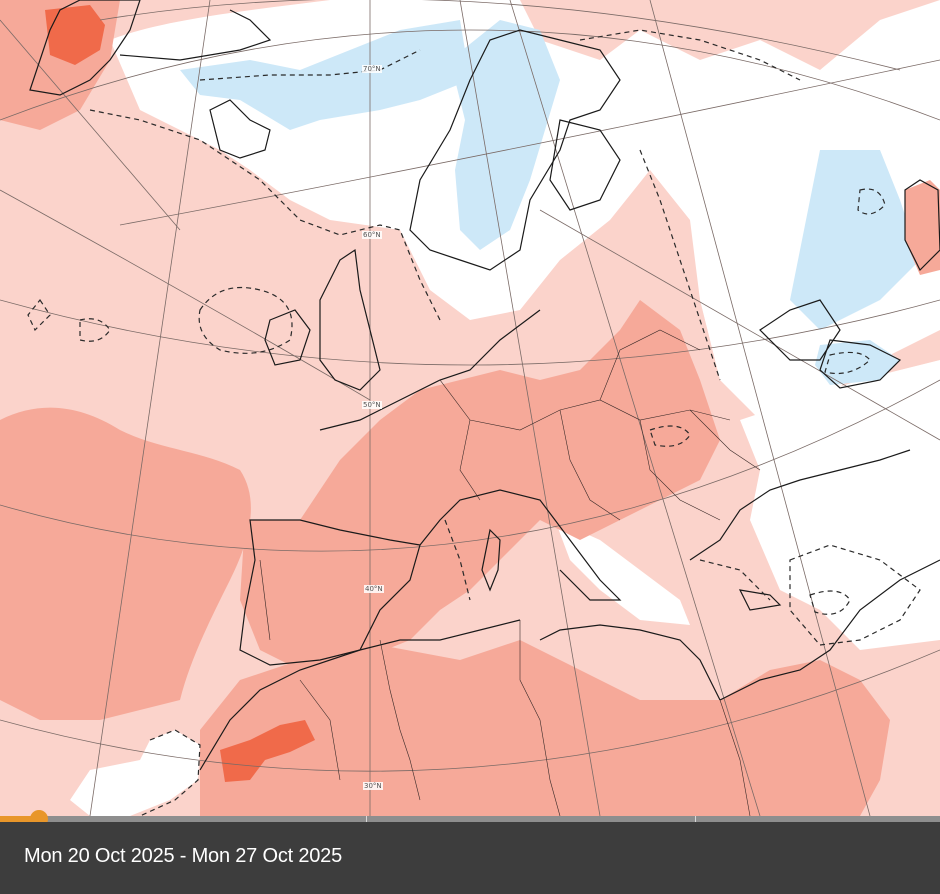  Describe the element at coordinates (470, 819) in the screenshot. I see `timeline-slider-track` at that location.